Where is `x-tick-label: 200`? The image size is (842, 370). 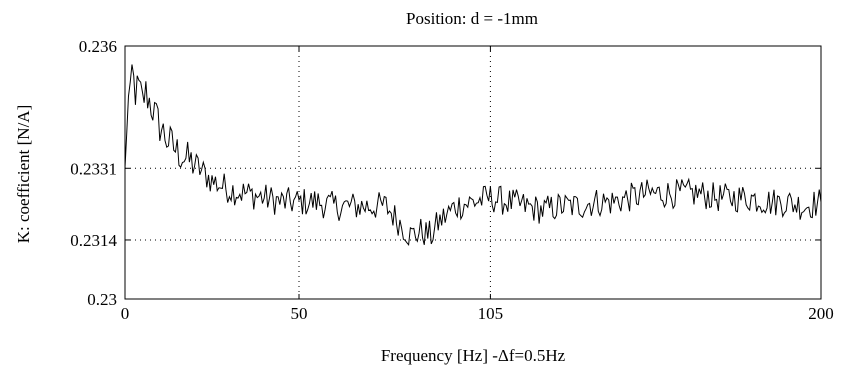 x-tick-label: 200 is located at coordinates (821, 313).